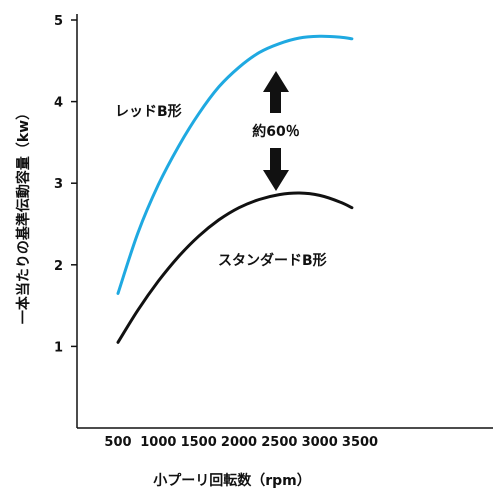 The width and height of the screenshot is (493, 491). Describe the element at coordinates (65, 184) in the screenshot. I see `y-ticks: 1 2 3 4 5` at that location.